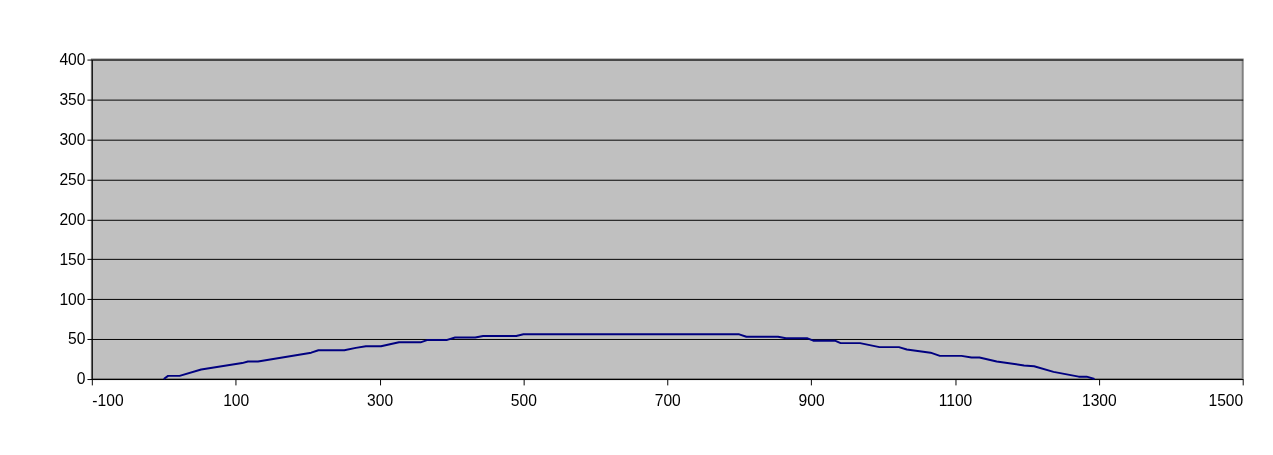  I want to click on y-tick-label: 350, so click(72, 99).